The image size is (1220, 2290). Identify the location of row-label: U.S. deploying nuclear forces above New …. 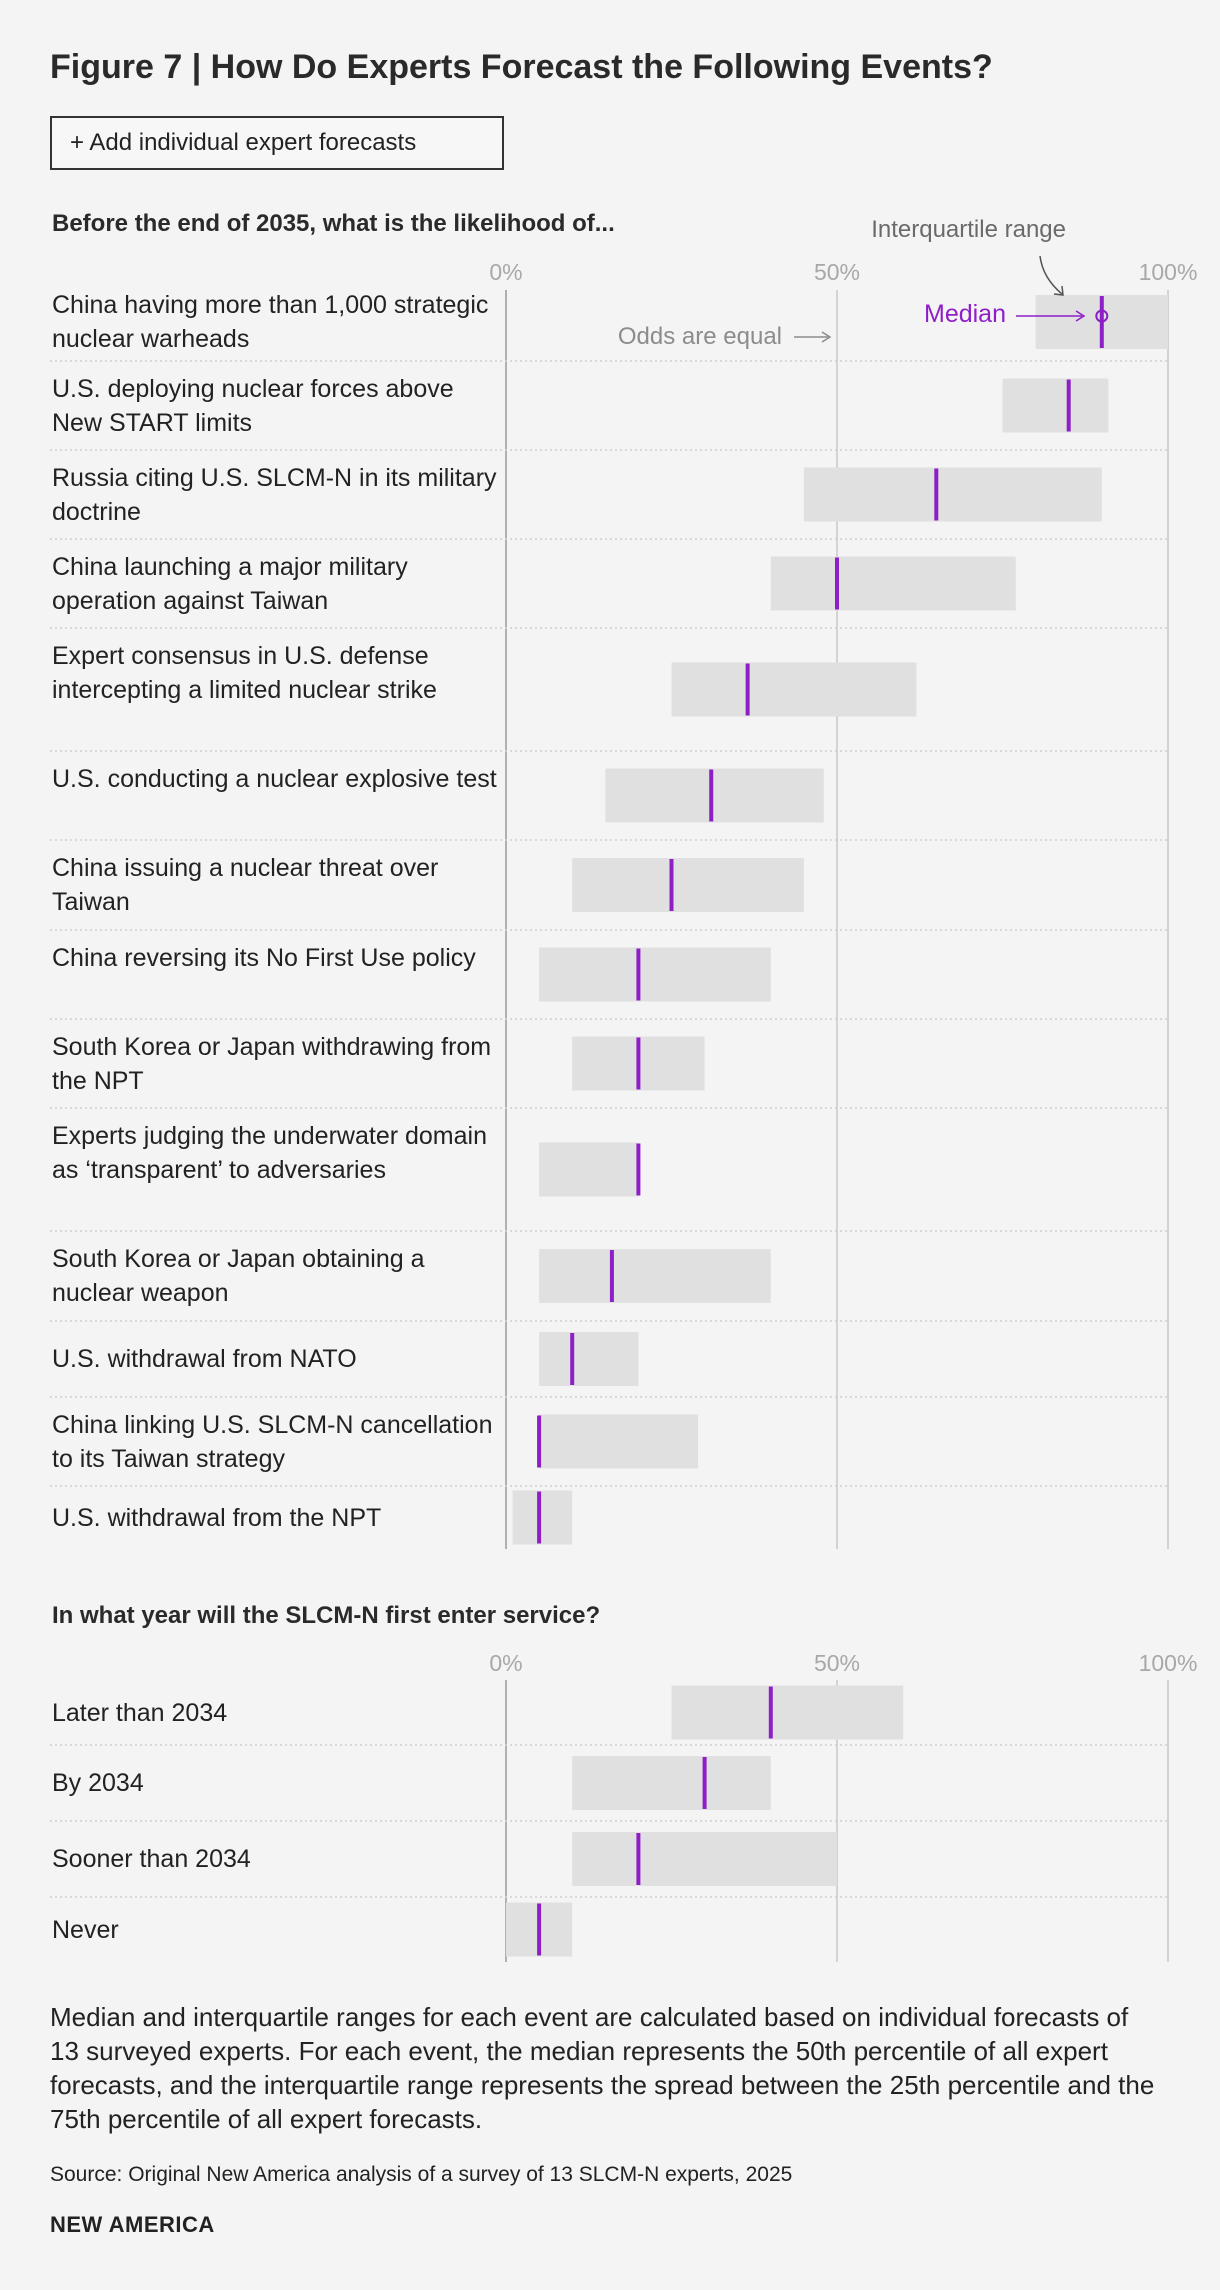
(253, 405).